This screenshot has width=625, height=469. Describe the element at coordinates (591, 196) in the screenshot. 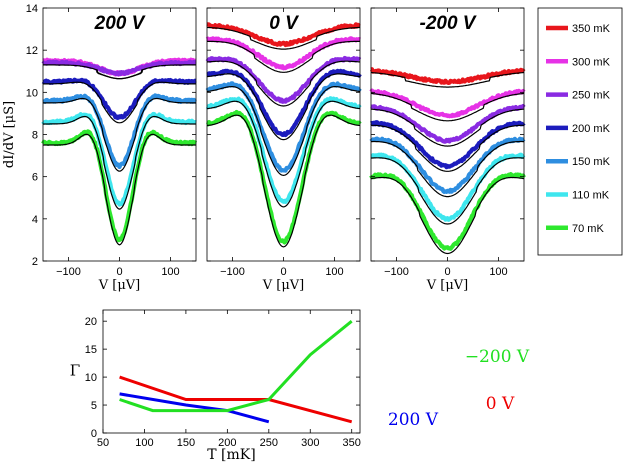

I see `legend-label: 110 mK` at that location.